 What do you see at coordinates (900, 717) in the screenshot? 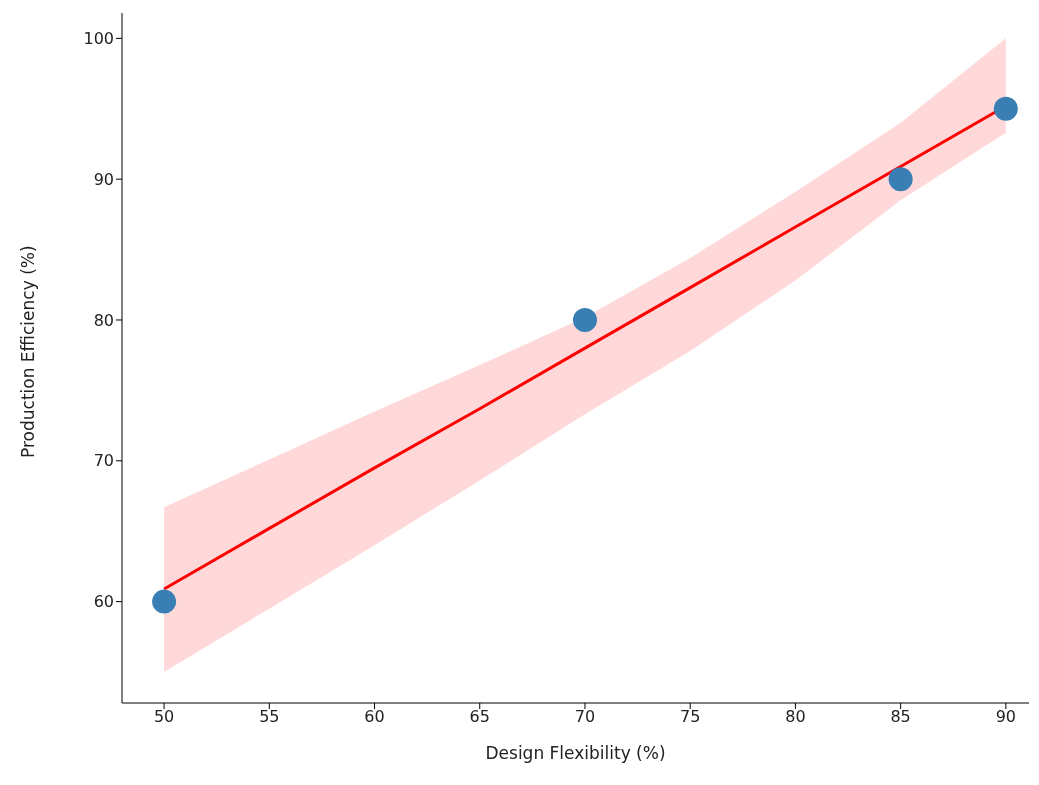
I see `x-tick-label: 85` at bounding box center [900, 717].